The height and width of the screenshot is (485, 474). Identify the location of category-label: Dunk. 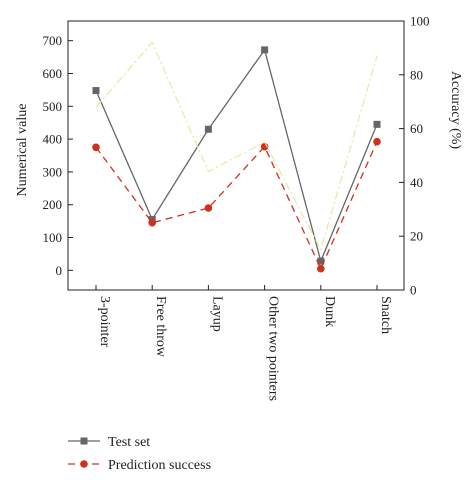
(329, 311).